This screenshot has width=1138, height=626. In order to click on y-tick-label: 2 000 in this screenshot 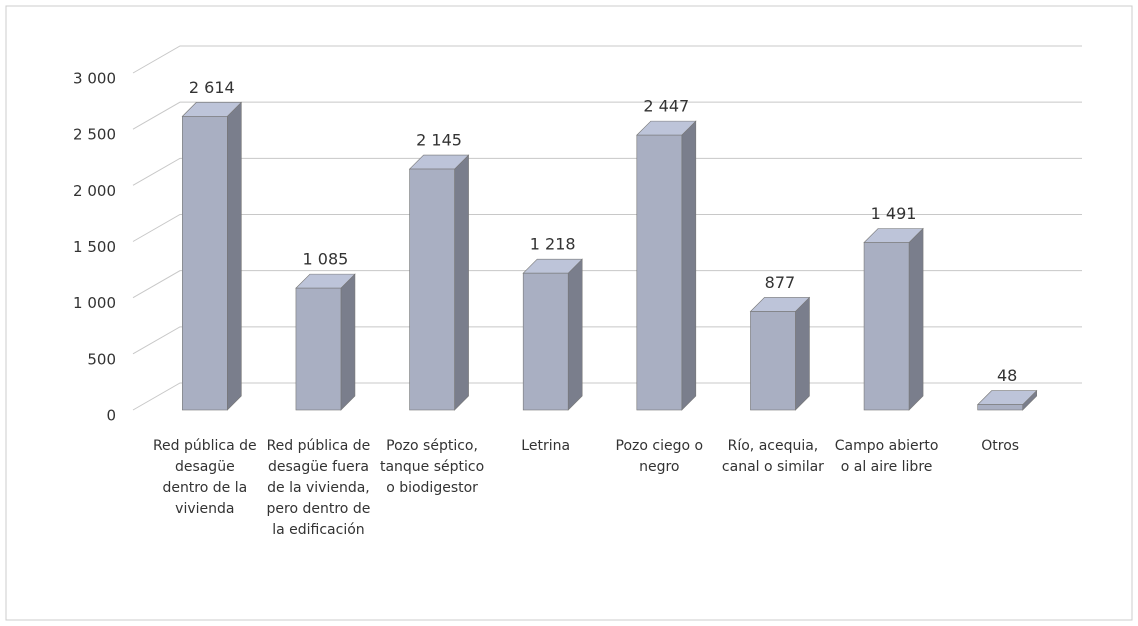, I will do `click(94, 191)`.